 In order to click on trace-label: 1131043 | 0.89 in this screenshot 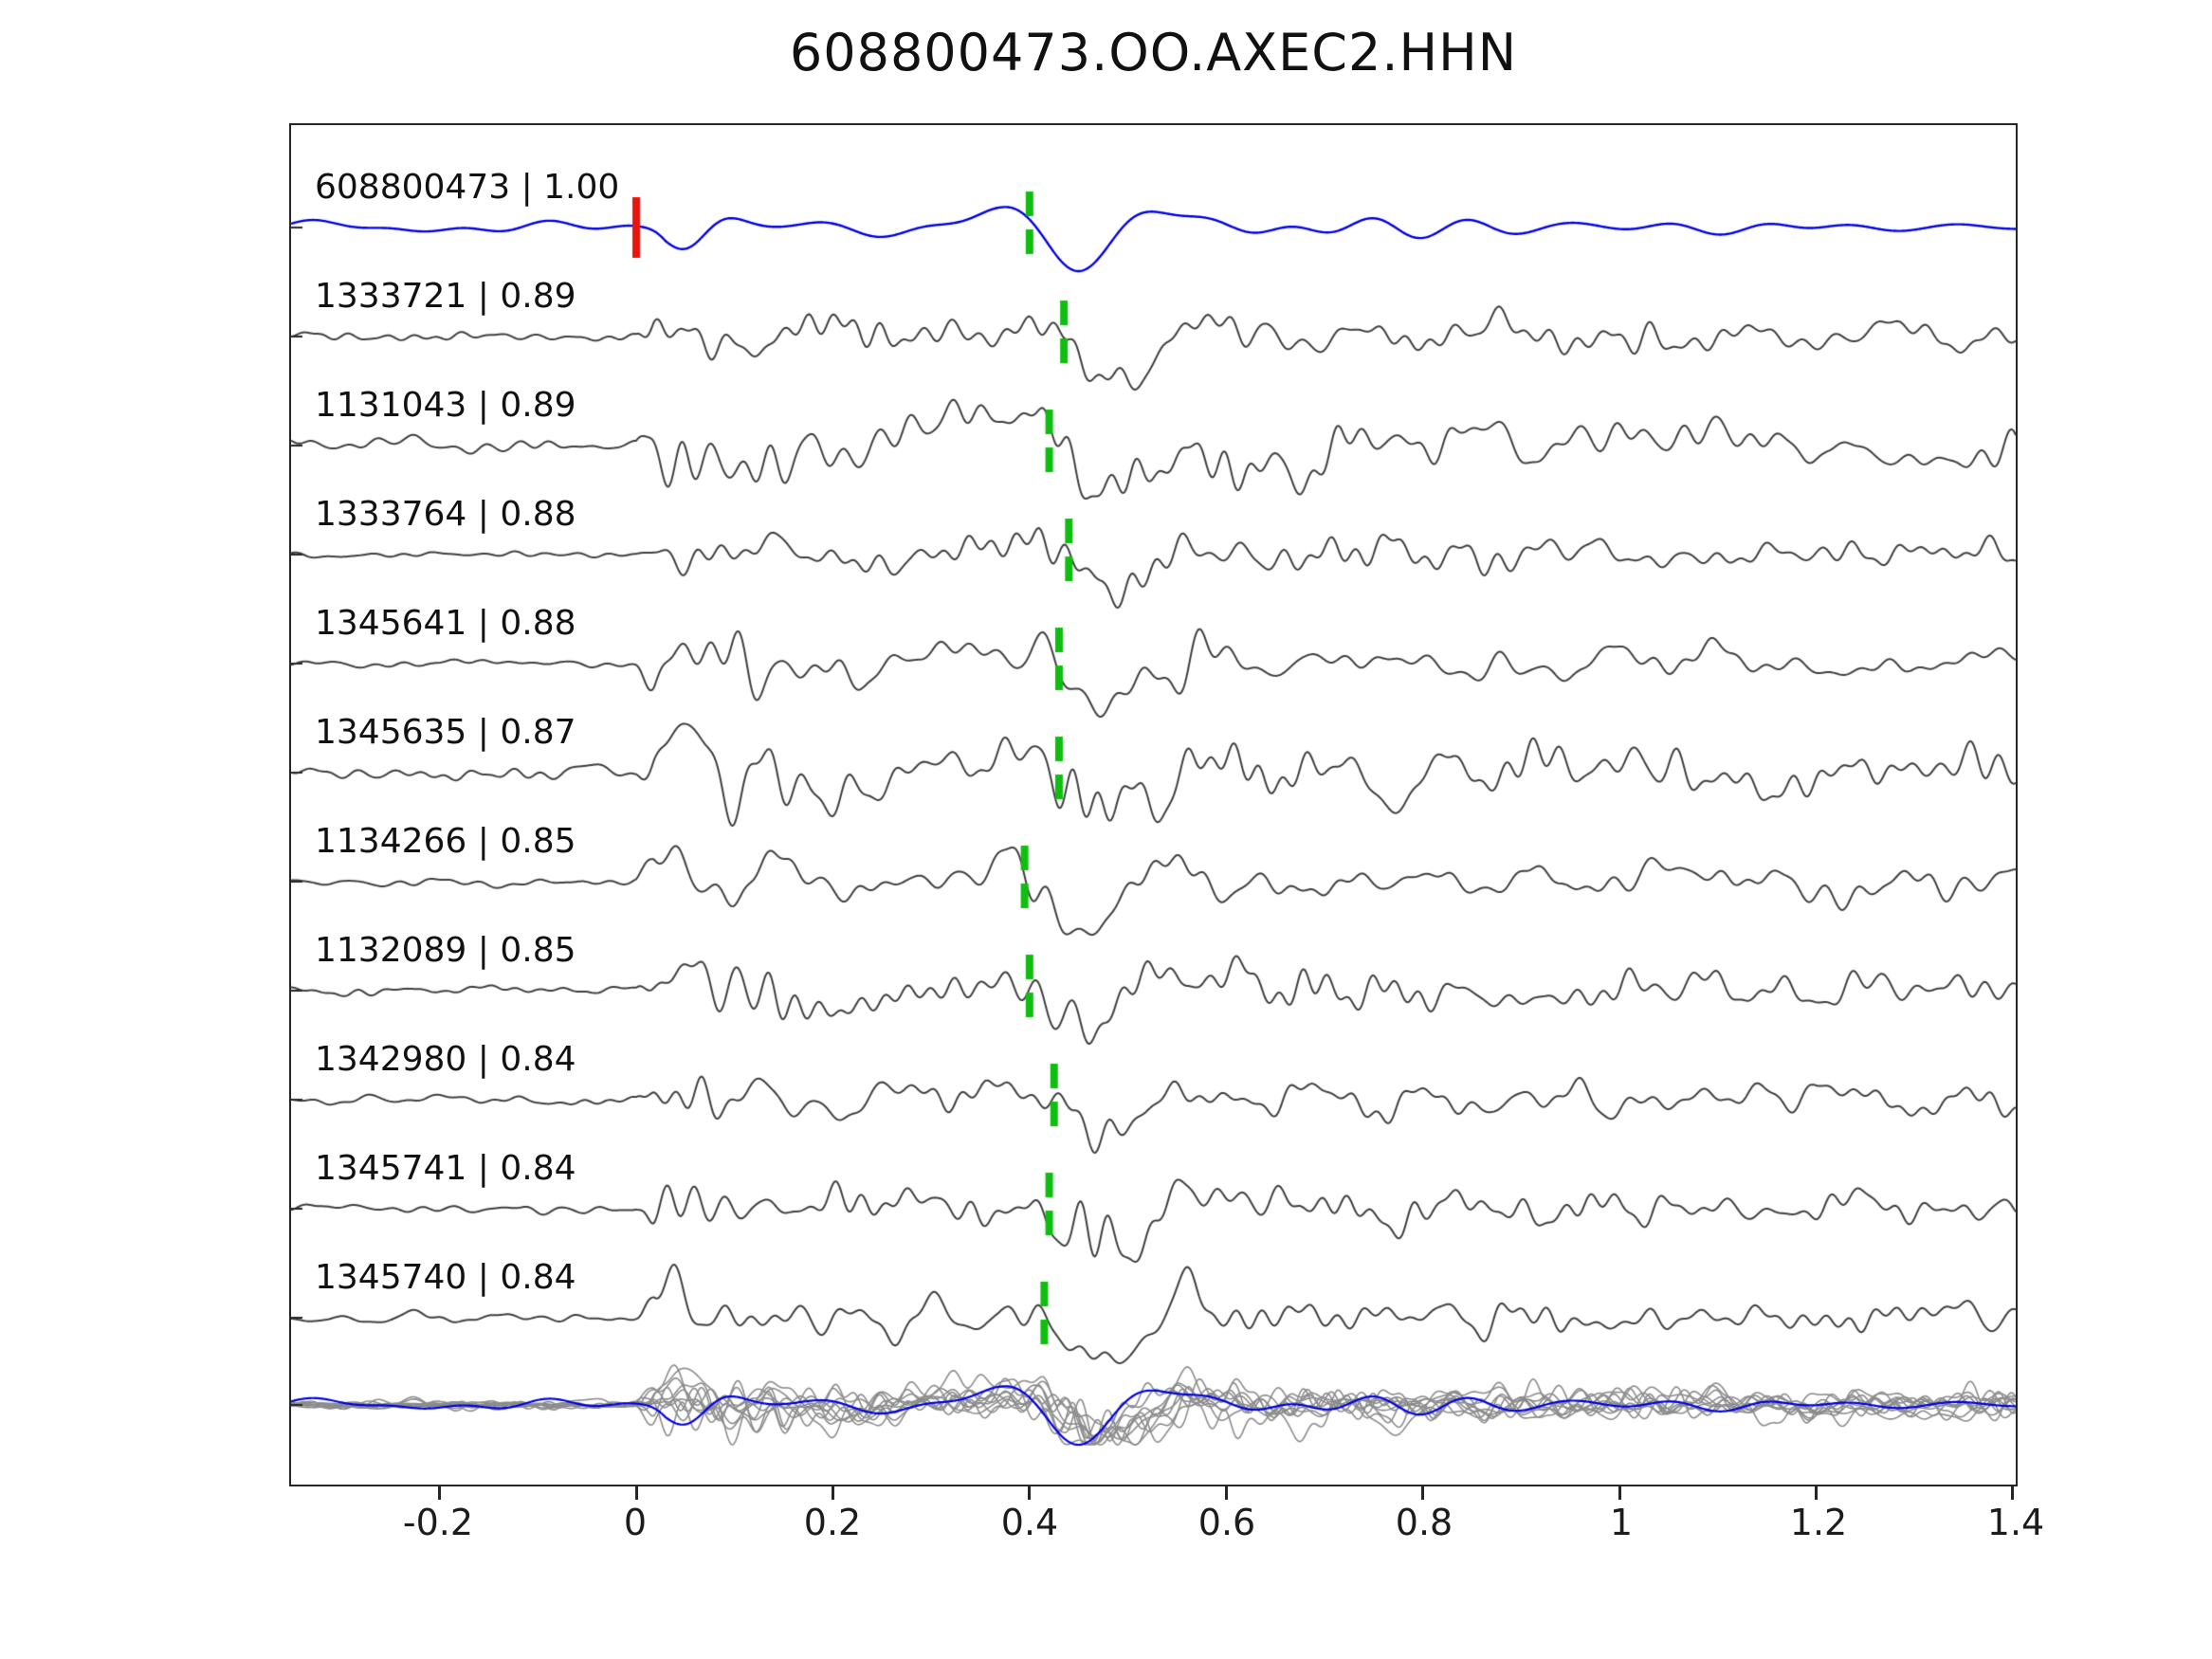, I will do `click(445, 405)`.